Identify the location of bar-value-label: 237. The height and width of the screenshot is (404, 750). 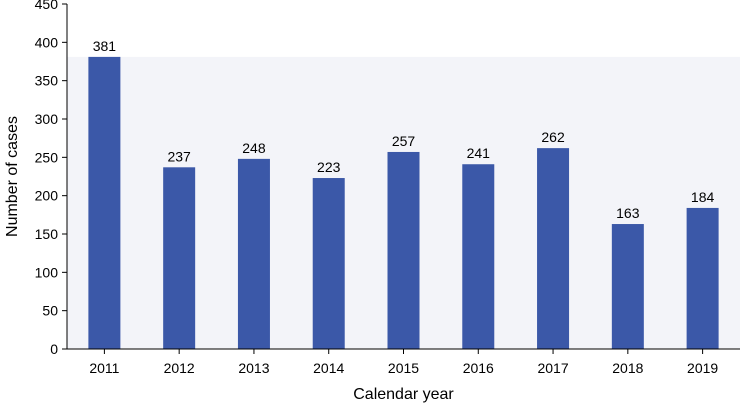
(179, 156).